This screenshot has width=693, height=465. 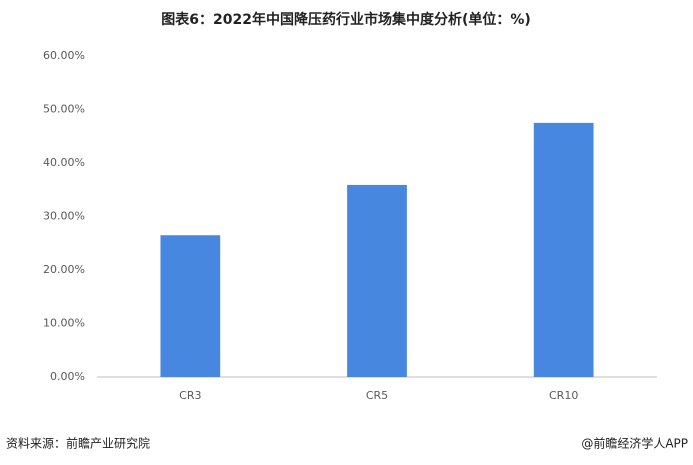 I want to click on y-tick-label: 50.00%, so click(x=64, y=109).